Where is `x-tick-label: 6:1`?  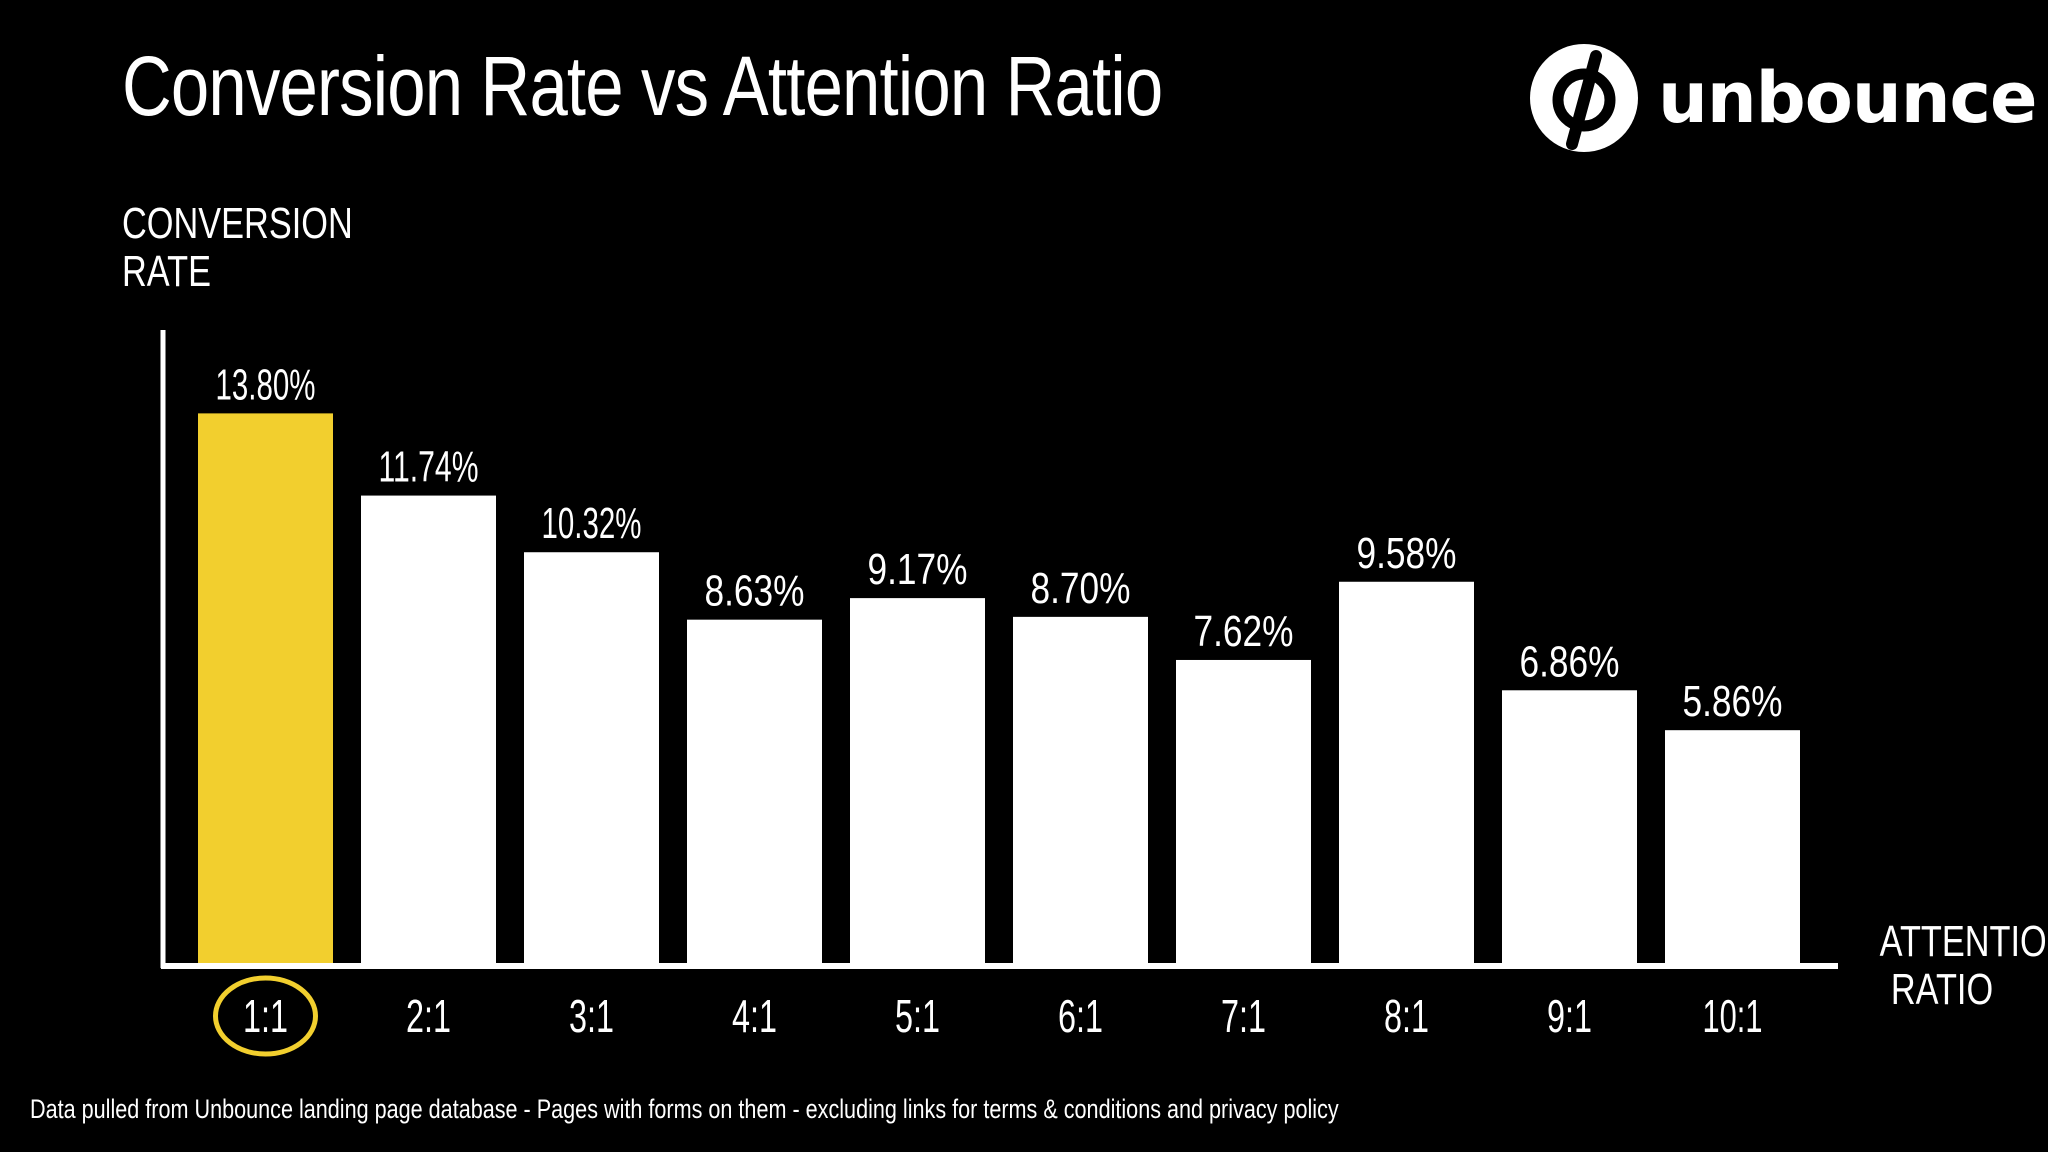 x-tick-label: 6:1 is located at coordinates (1080, 1016).